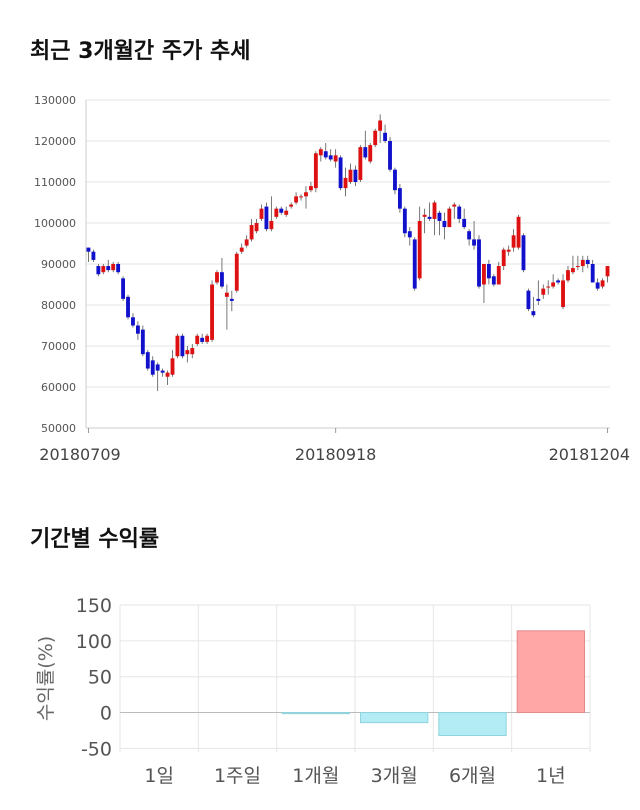 The image size is (640, 810). What do you see at coordinates (79, 454) in the screenshot?
I see `x-tick-label: 20180709` at bounding box center [79, 454].